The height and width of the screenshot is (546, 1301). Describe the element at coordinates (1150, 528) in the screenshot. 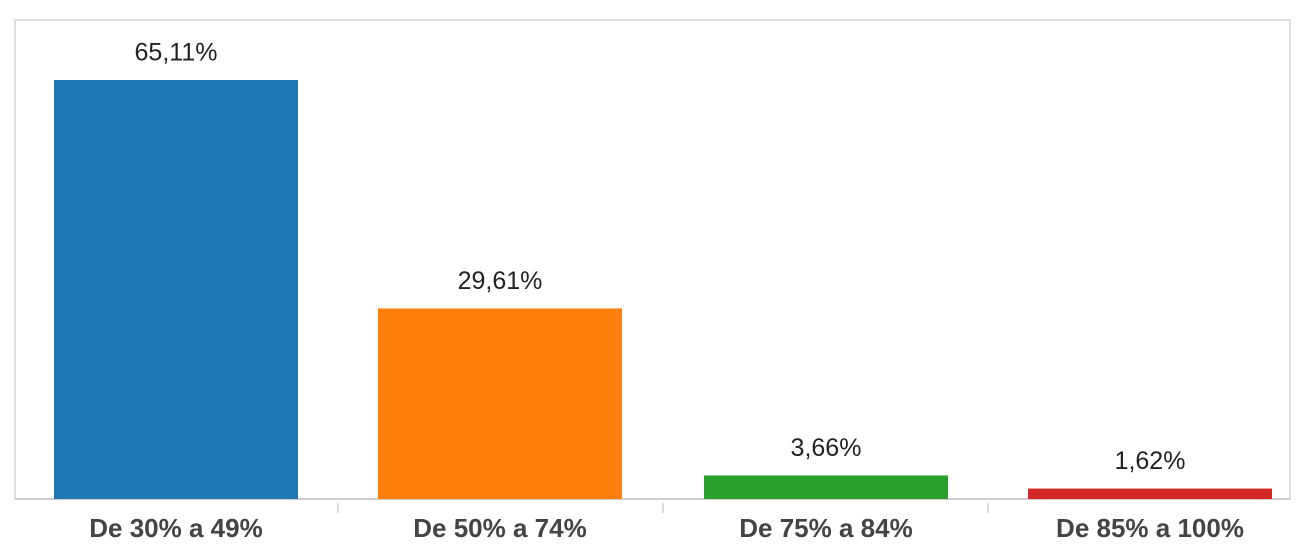

I see `x-tick-label: De 85% a 100%` at that location.